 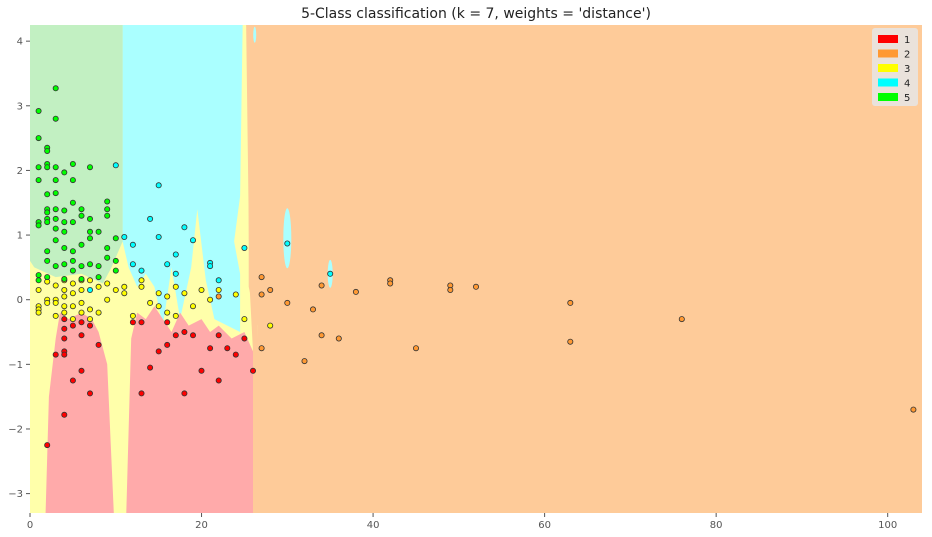 What do you see at coordinates (20, 171) in the screenshot?
I see `y-tick-label: 2` at bounding box center [20, 171].